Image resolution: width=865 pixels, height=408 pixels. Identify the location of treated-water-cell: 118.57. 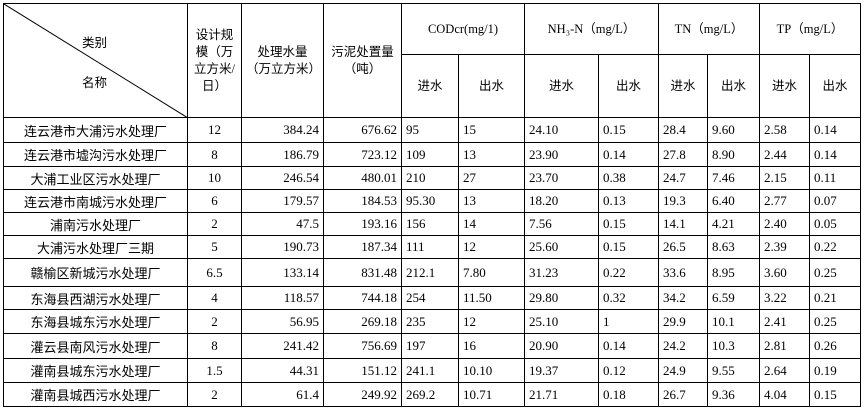
(282, 298).